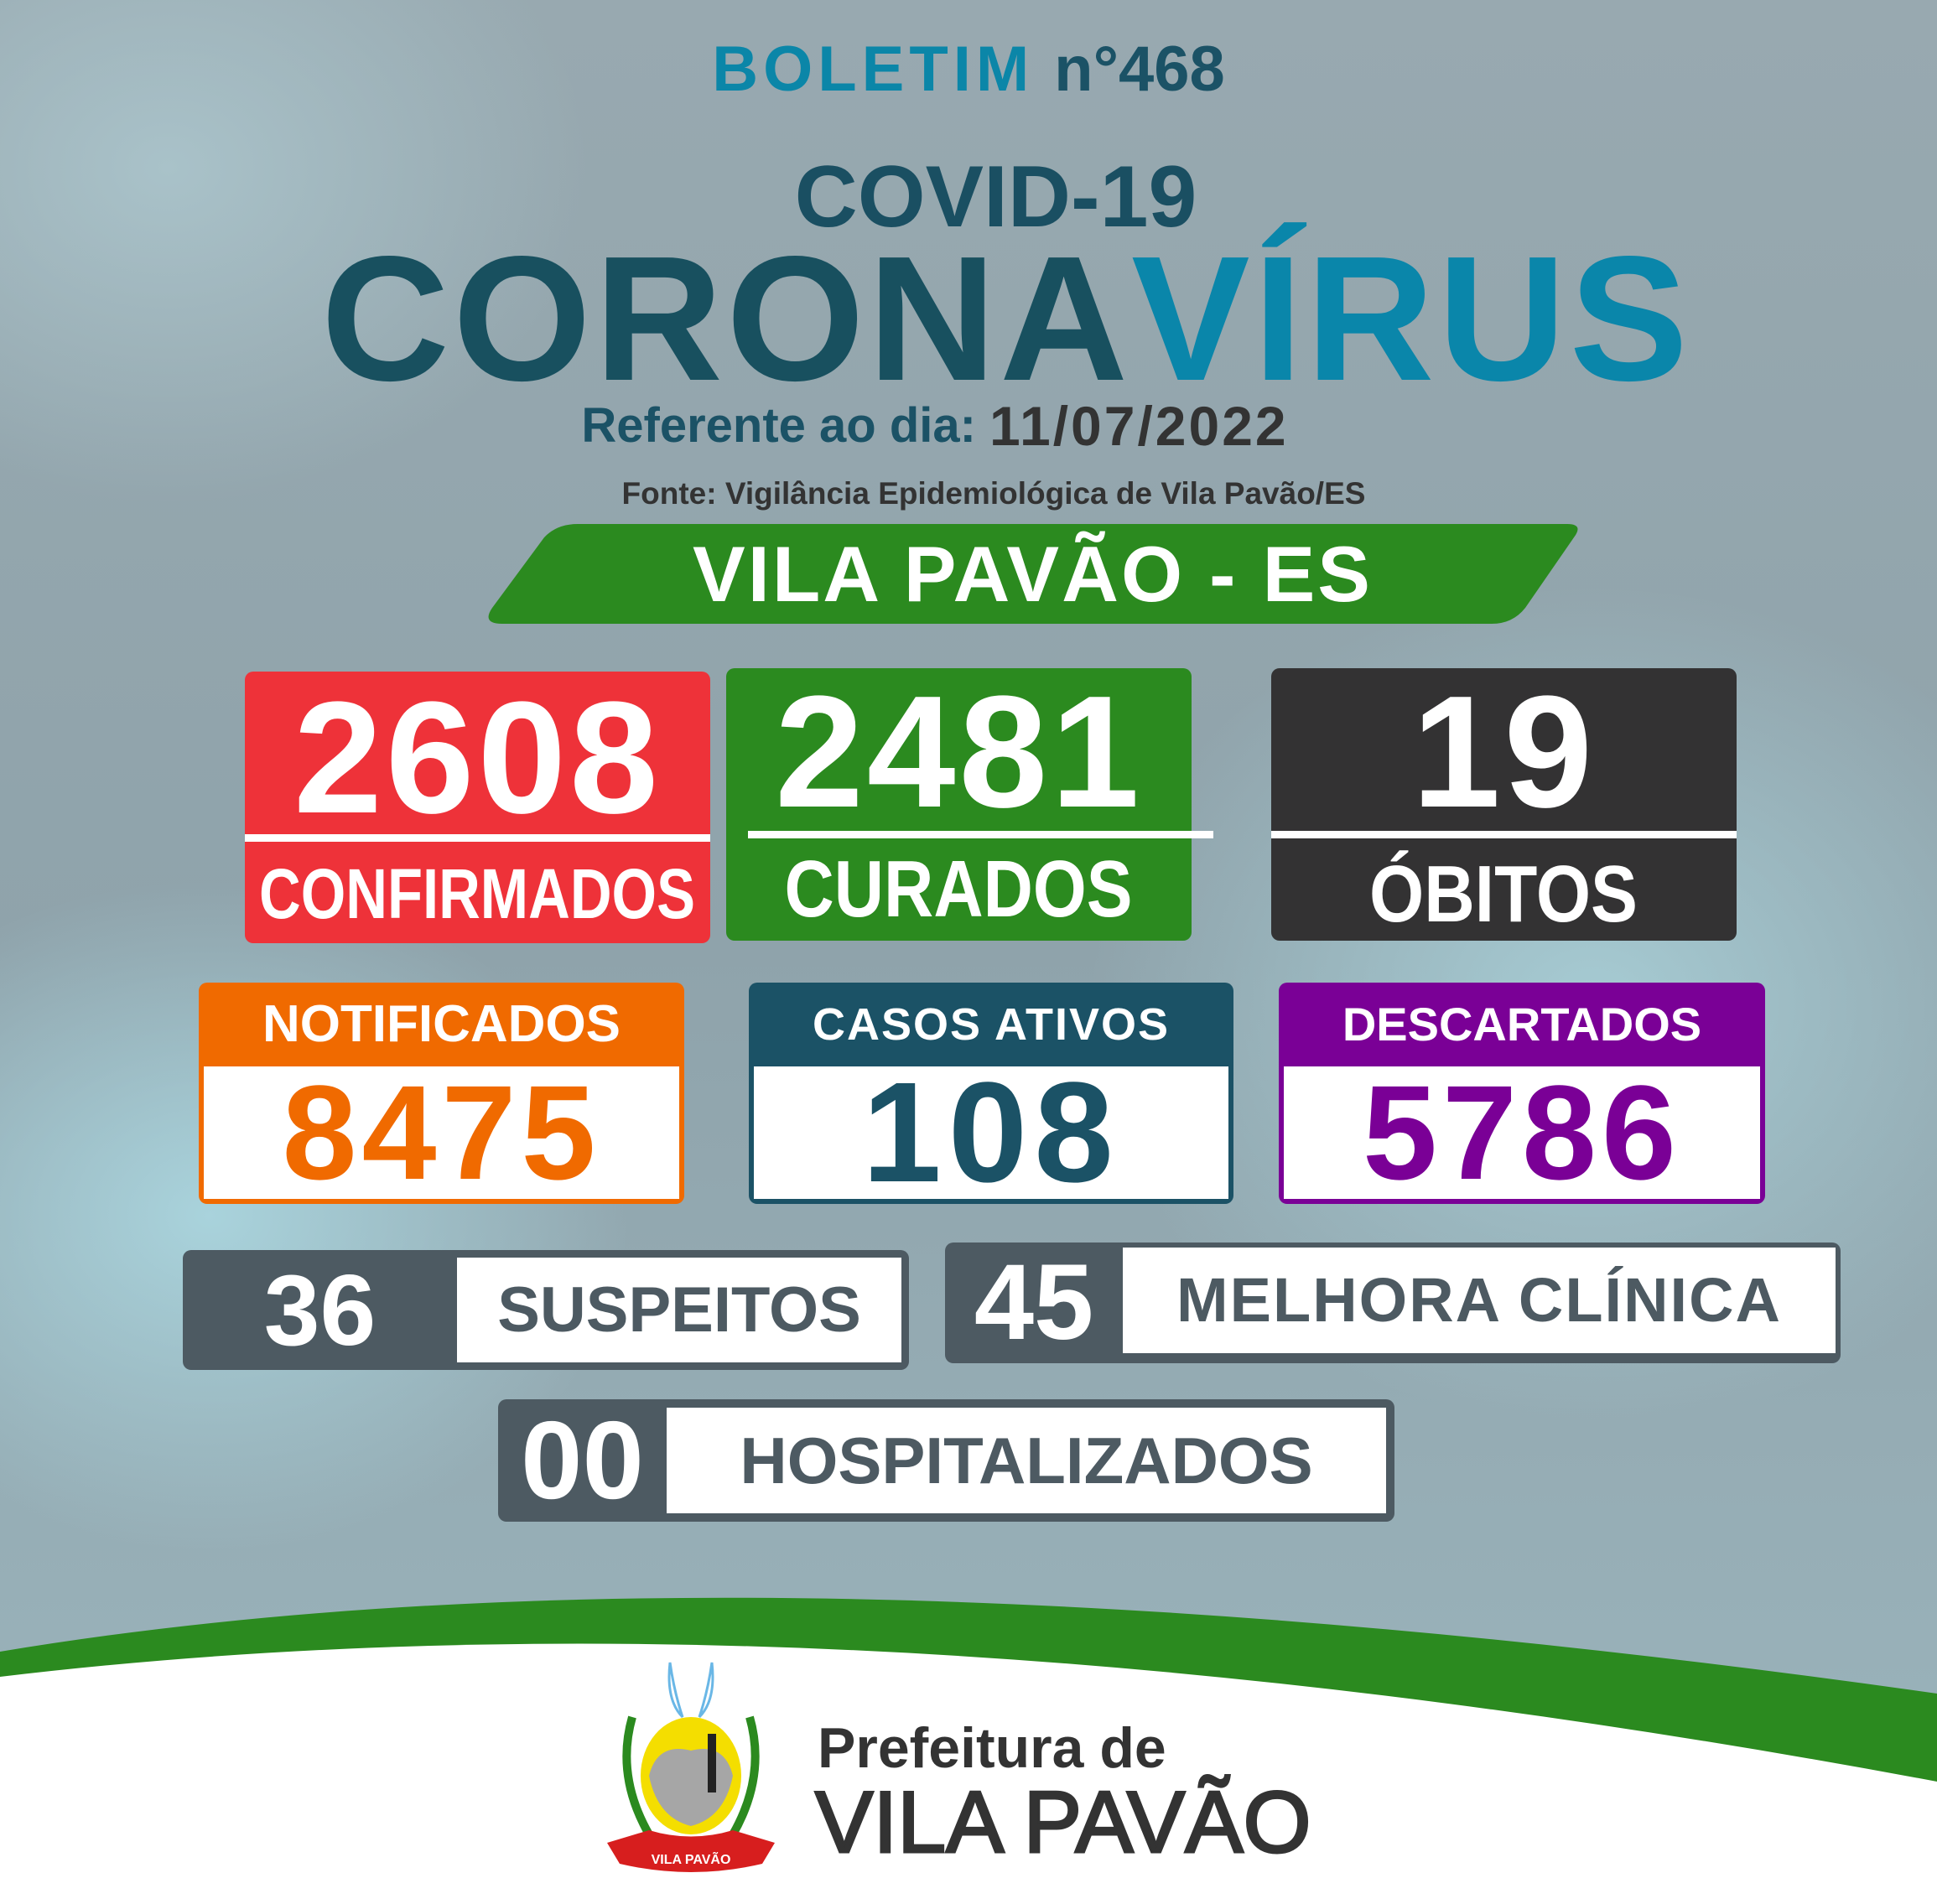 Image resolution: width=1937 pixels, height=1904 pixels. I want to click on boletim-number: n°468, so click(1139, 69).